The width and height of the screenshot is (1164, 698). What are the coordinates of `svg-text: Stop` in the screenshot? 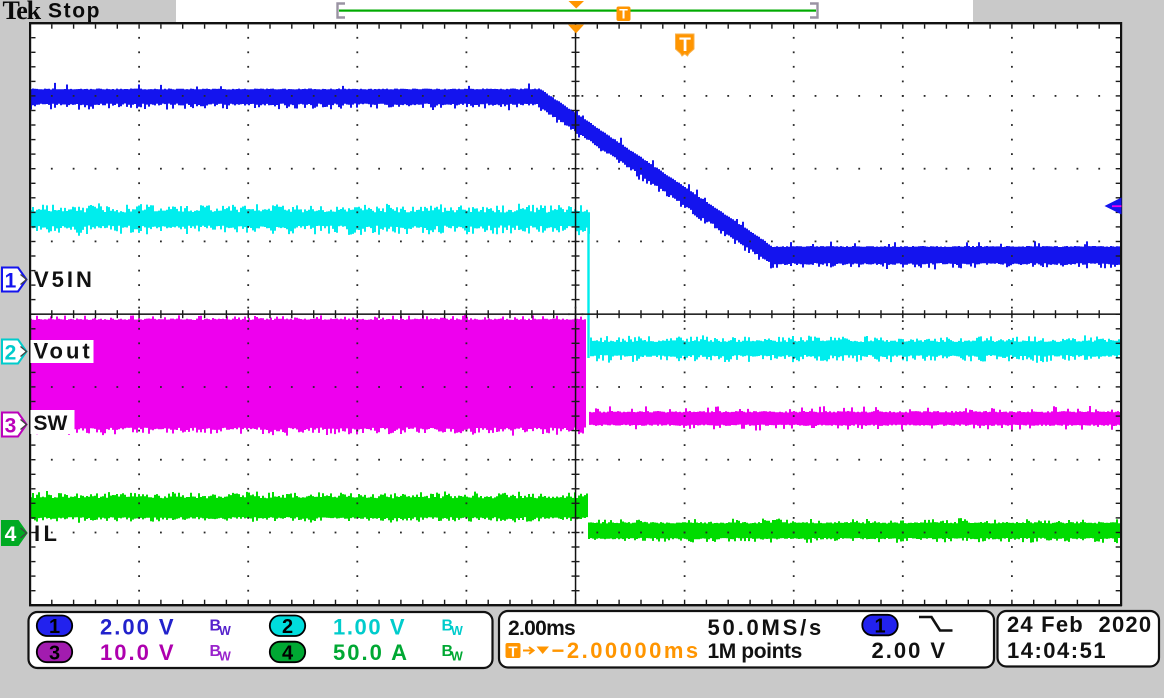 It's located at (74, 11).